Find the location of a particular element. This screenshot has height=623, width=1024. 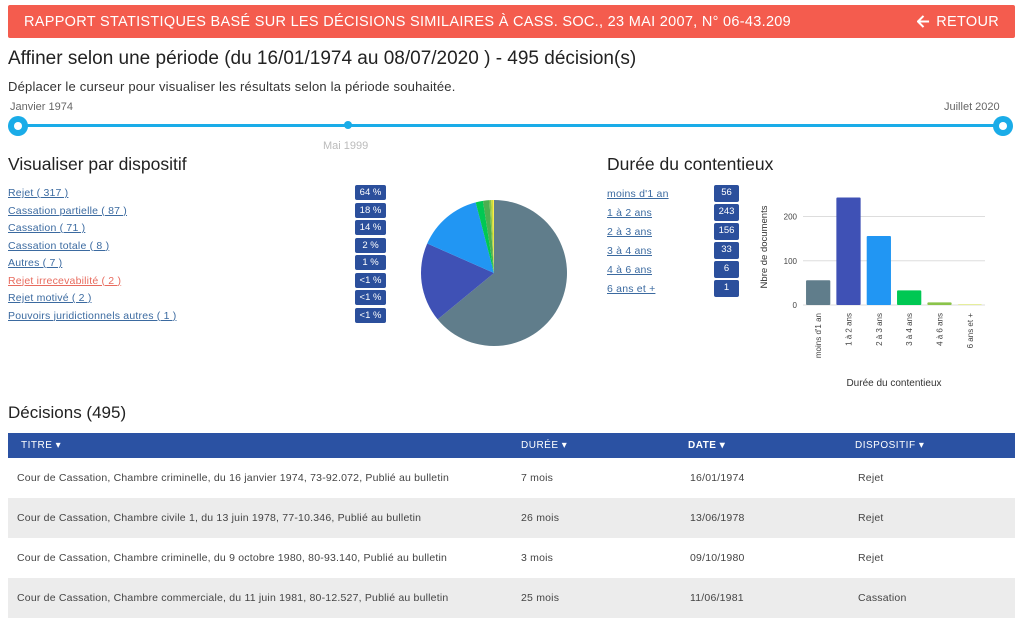

y-axis-label: Nbre de documents is located at coordinates (764, 246).